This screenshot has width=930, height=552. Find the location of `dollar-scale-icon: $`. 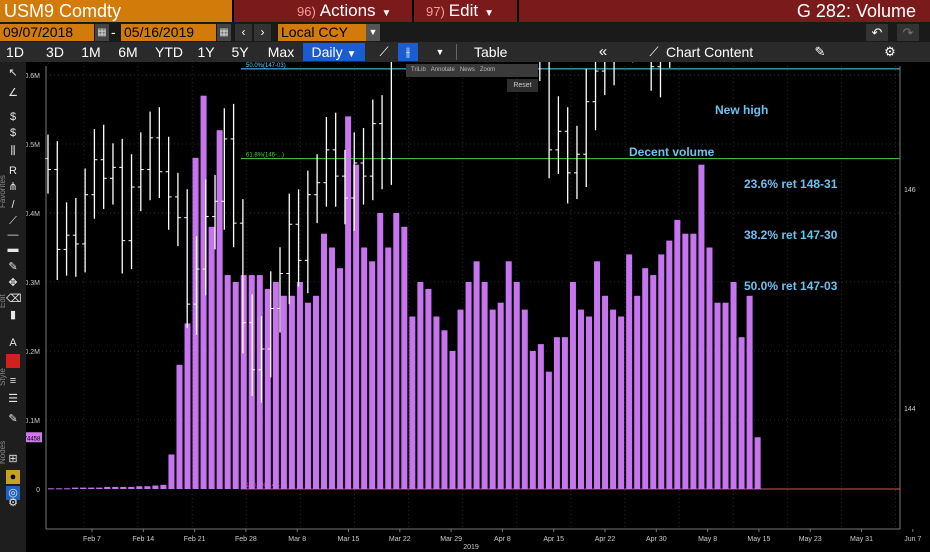

dollar-scale-icon: $ is located at coordinates (13, 133).